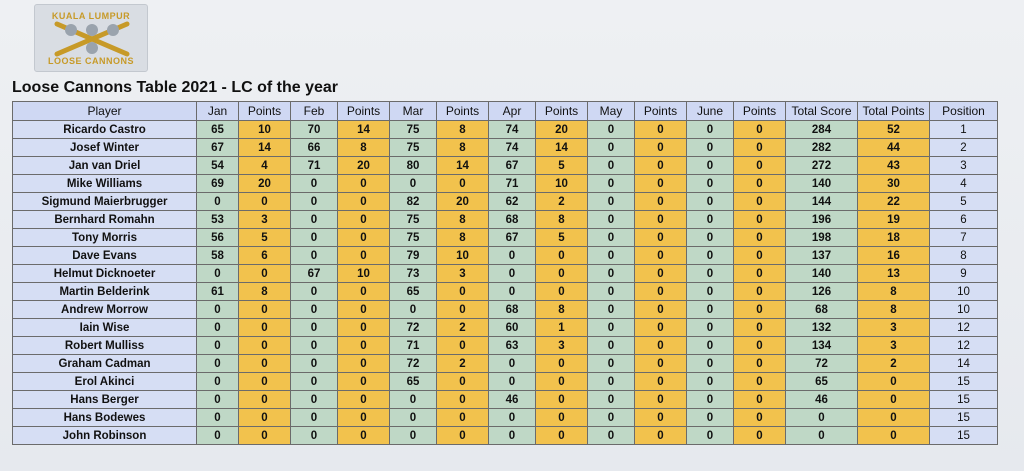 The height and width of the screenshot is (471, 1024). What do you see at coordinates (963, 291) in the screenshot?
I see `position-cell: 10` at bounding box center [963, 291].